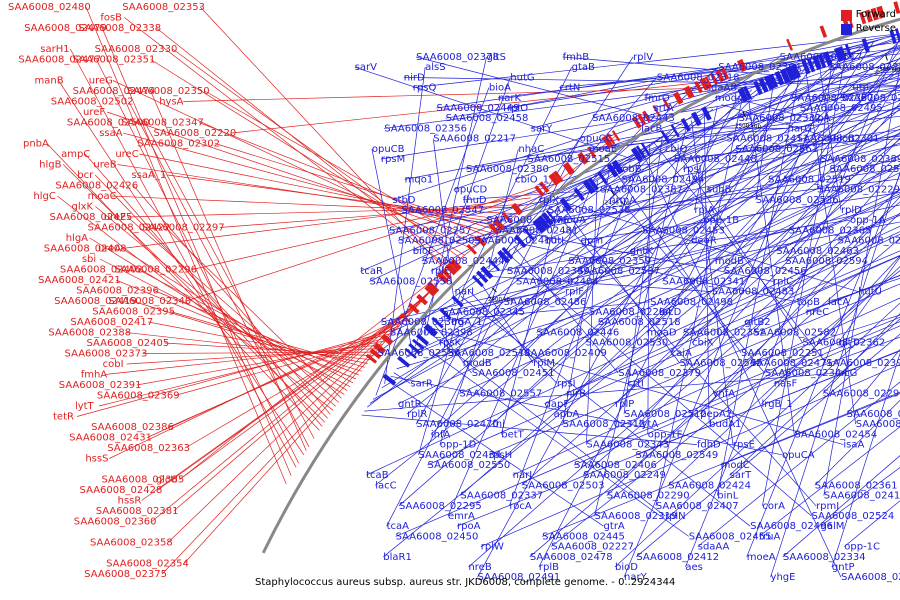  I want to click on gene-label: SAA6008_02454, so click(835, 434).